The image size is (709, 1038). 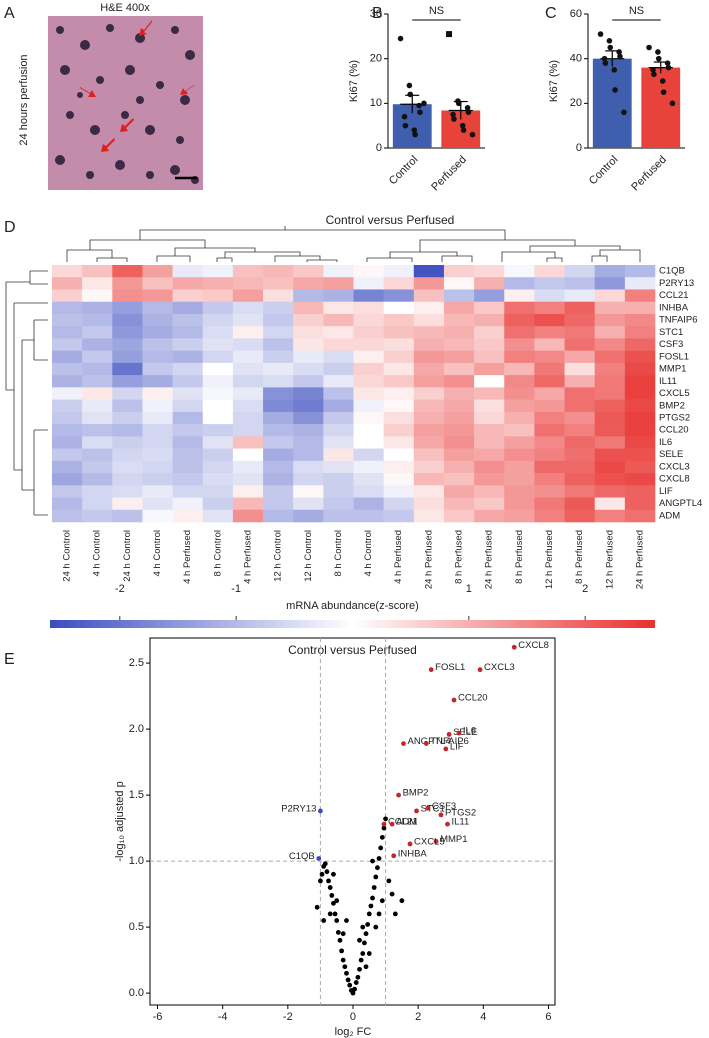 What do you see at coordinates (672, 369) in the screenshot?
I see `row-label: MMP1` at bounding box center [672, 369].